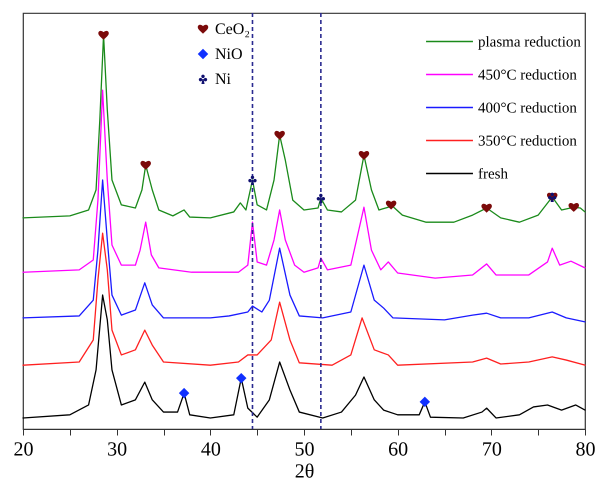 The width and height of the screenshot is (601, 488). What do you see at coordinates (398, 449) in the screenshot?
I see `x-tick-label: 60` at bounding box center [398, 449].